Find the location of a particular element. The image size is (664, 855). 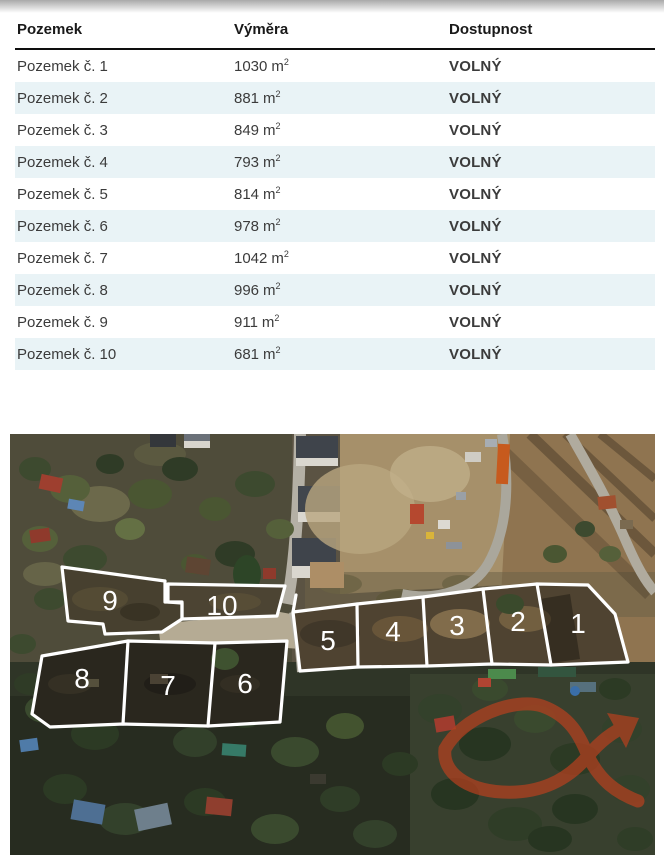

plot-name-cell: Pozemek č. 10 is located at coordinates (67, 354).